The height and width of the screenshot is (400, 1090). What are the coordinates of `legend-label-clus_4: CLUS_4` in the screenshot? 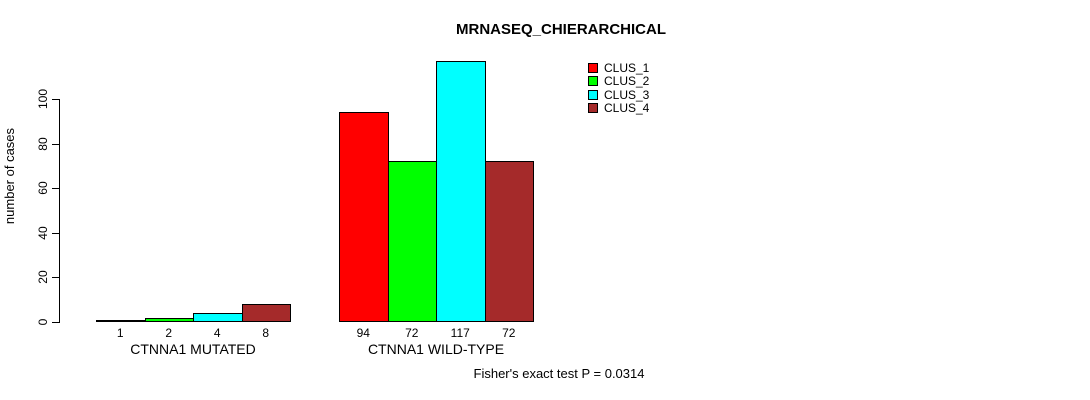 It's located at (627, 108).